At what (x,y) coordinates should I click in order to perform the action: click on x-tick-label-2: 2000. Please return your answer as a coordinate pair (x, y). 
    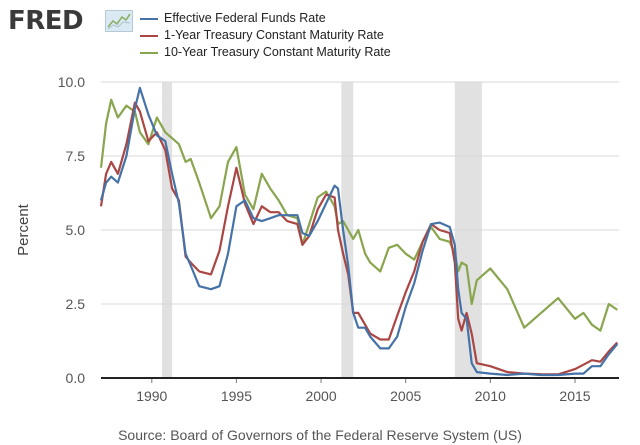
    Looking at the image, I should click on (320, 396).